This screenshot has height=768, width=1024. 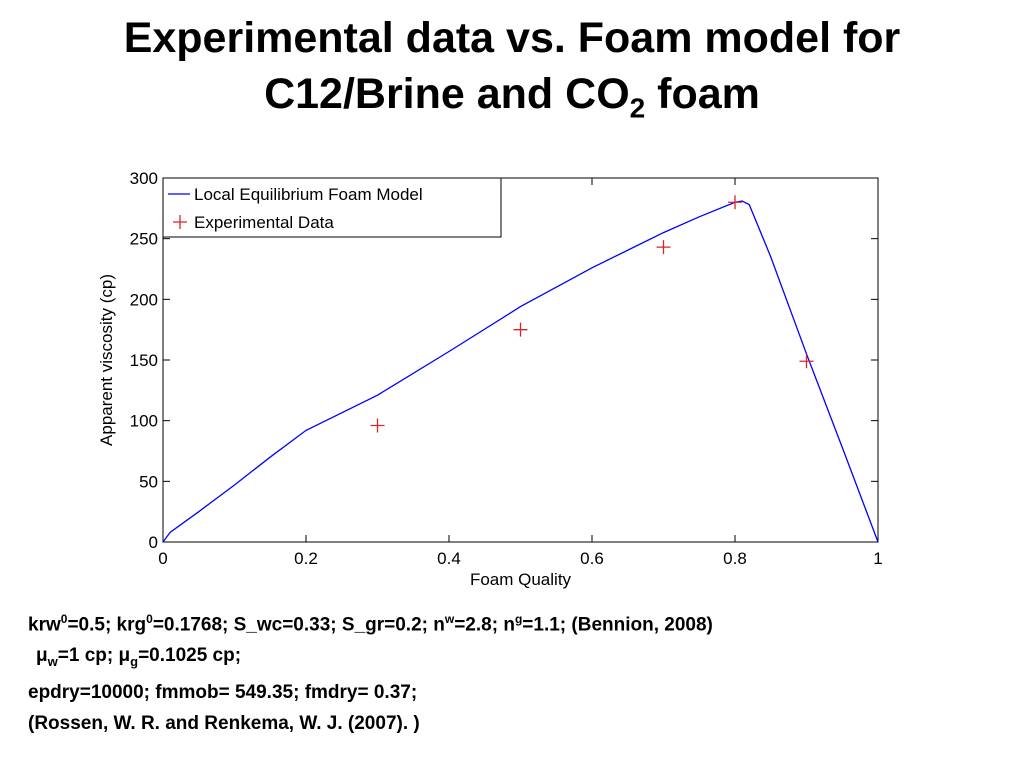 What do you see at coordinates (449, 558) in the screenshot?
I see `x-tick-label: 0.4` at bounding box center [449, 558].